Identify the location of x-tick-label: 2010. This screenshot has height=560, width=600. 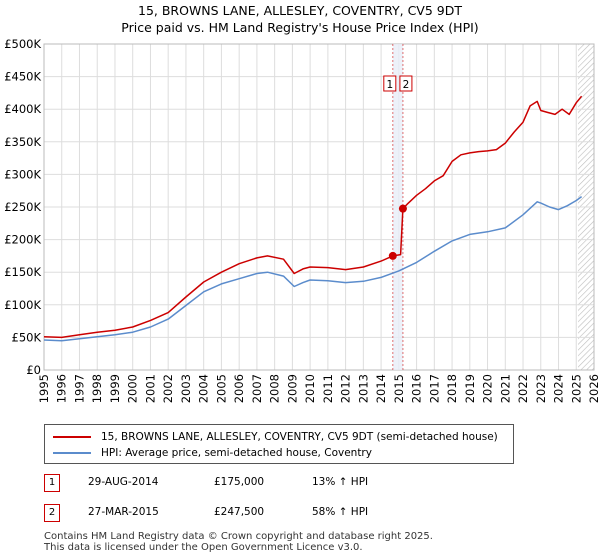
(310, 388).